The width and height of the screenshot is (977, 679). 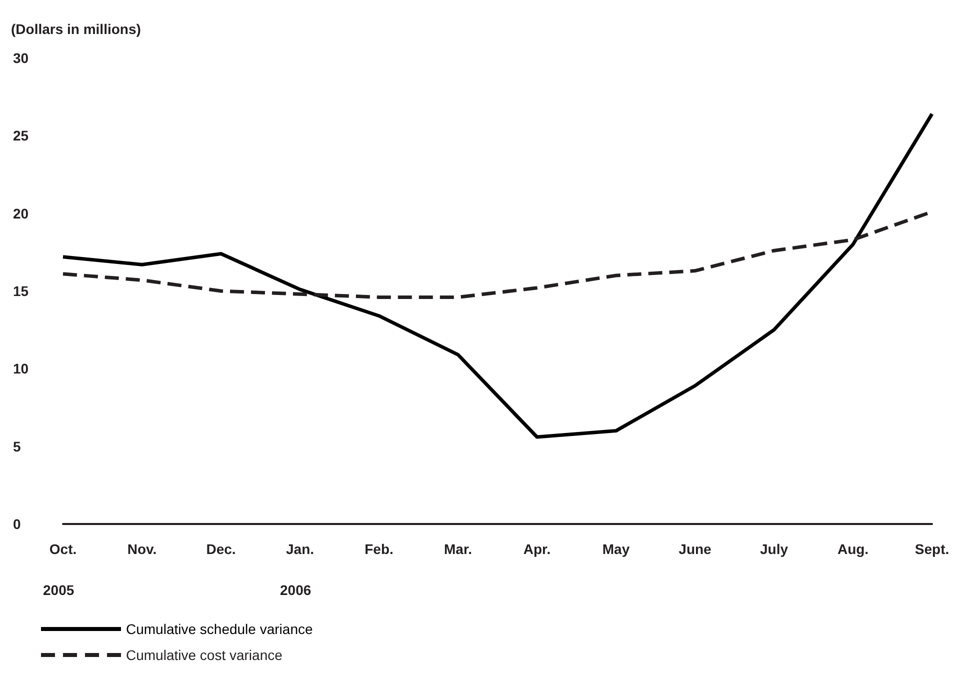 What do you see at coordinates (17, 524) in the screenshot?
I see `y-tick-label: 0` at bounding box center [17, 524].